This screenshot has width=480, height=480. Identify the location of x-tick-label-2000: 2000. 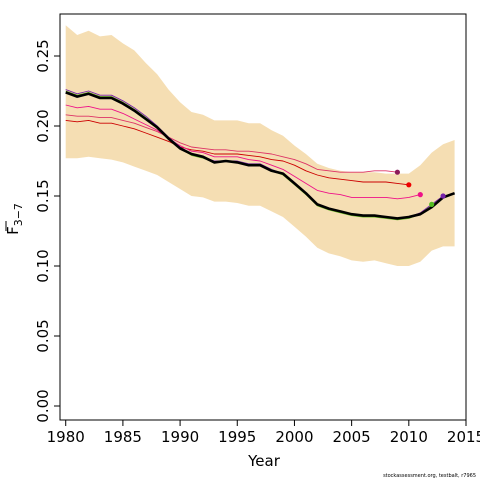
(294, 437).